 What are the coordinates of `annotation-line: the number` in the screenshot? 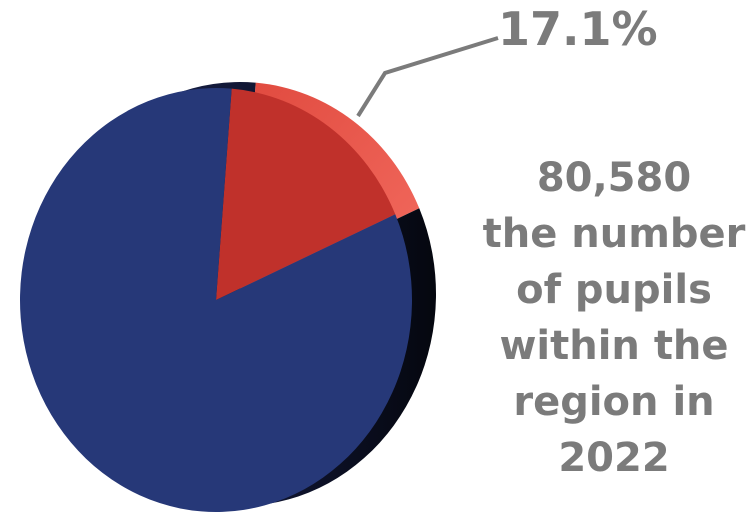 It's located at (614, 234).